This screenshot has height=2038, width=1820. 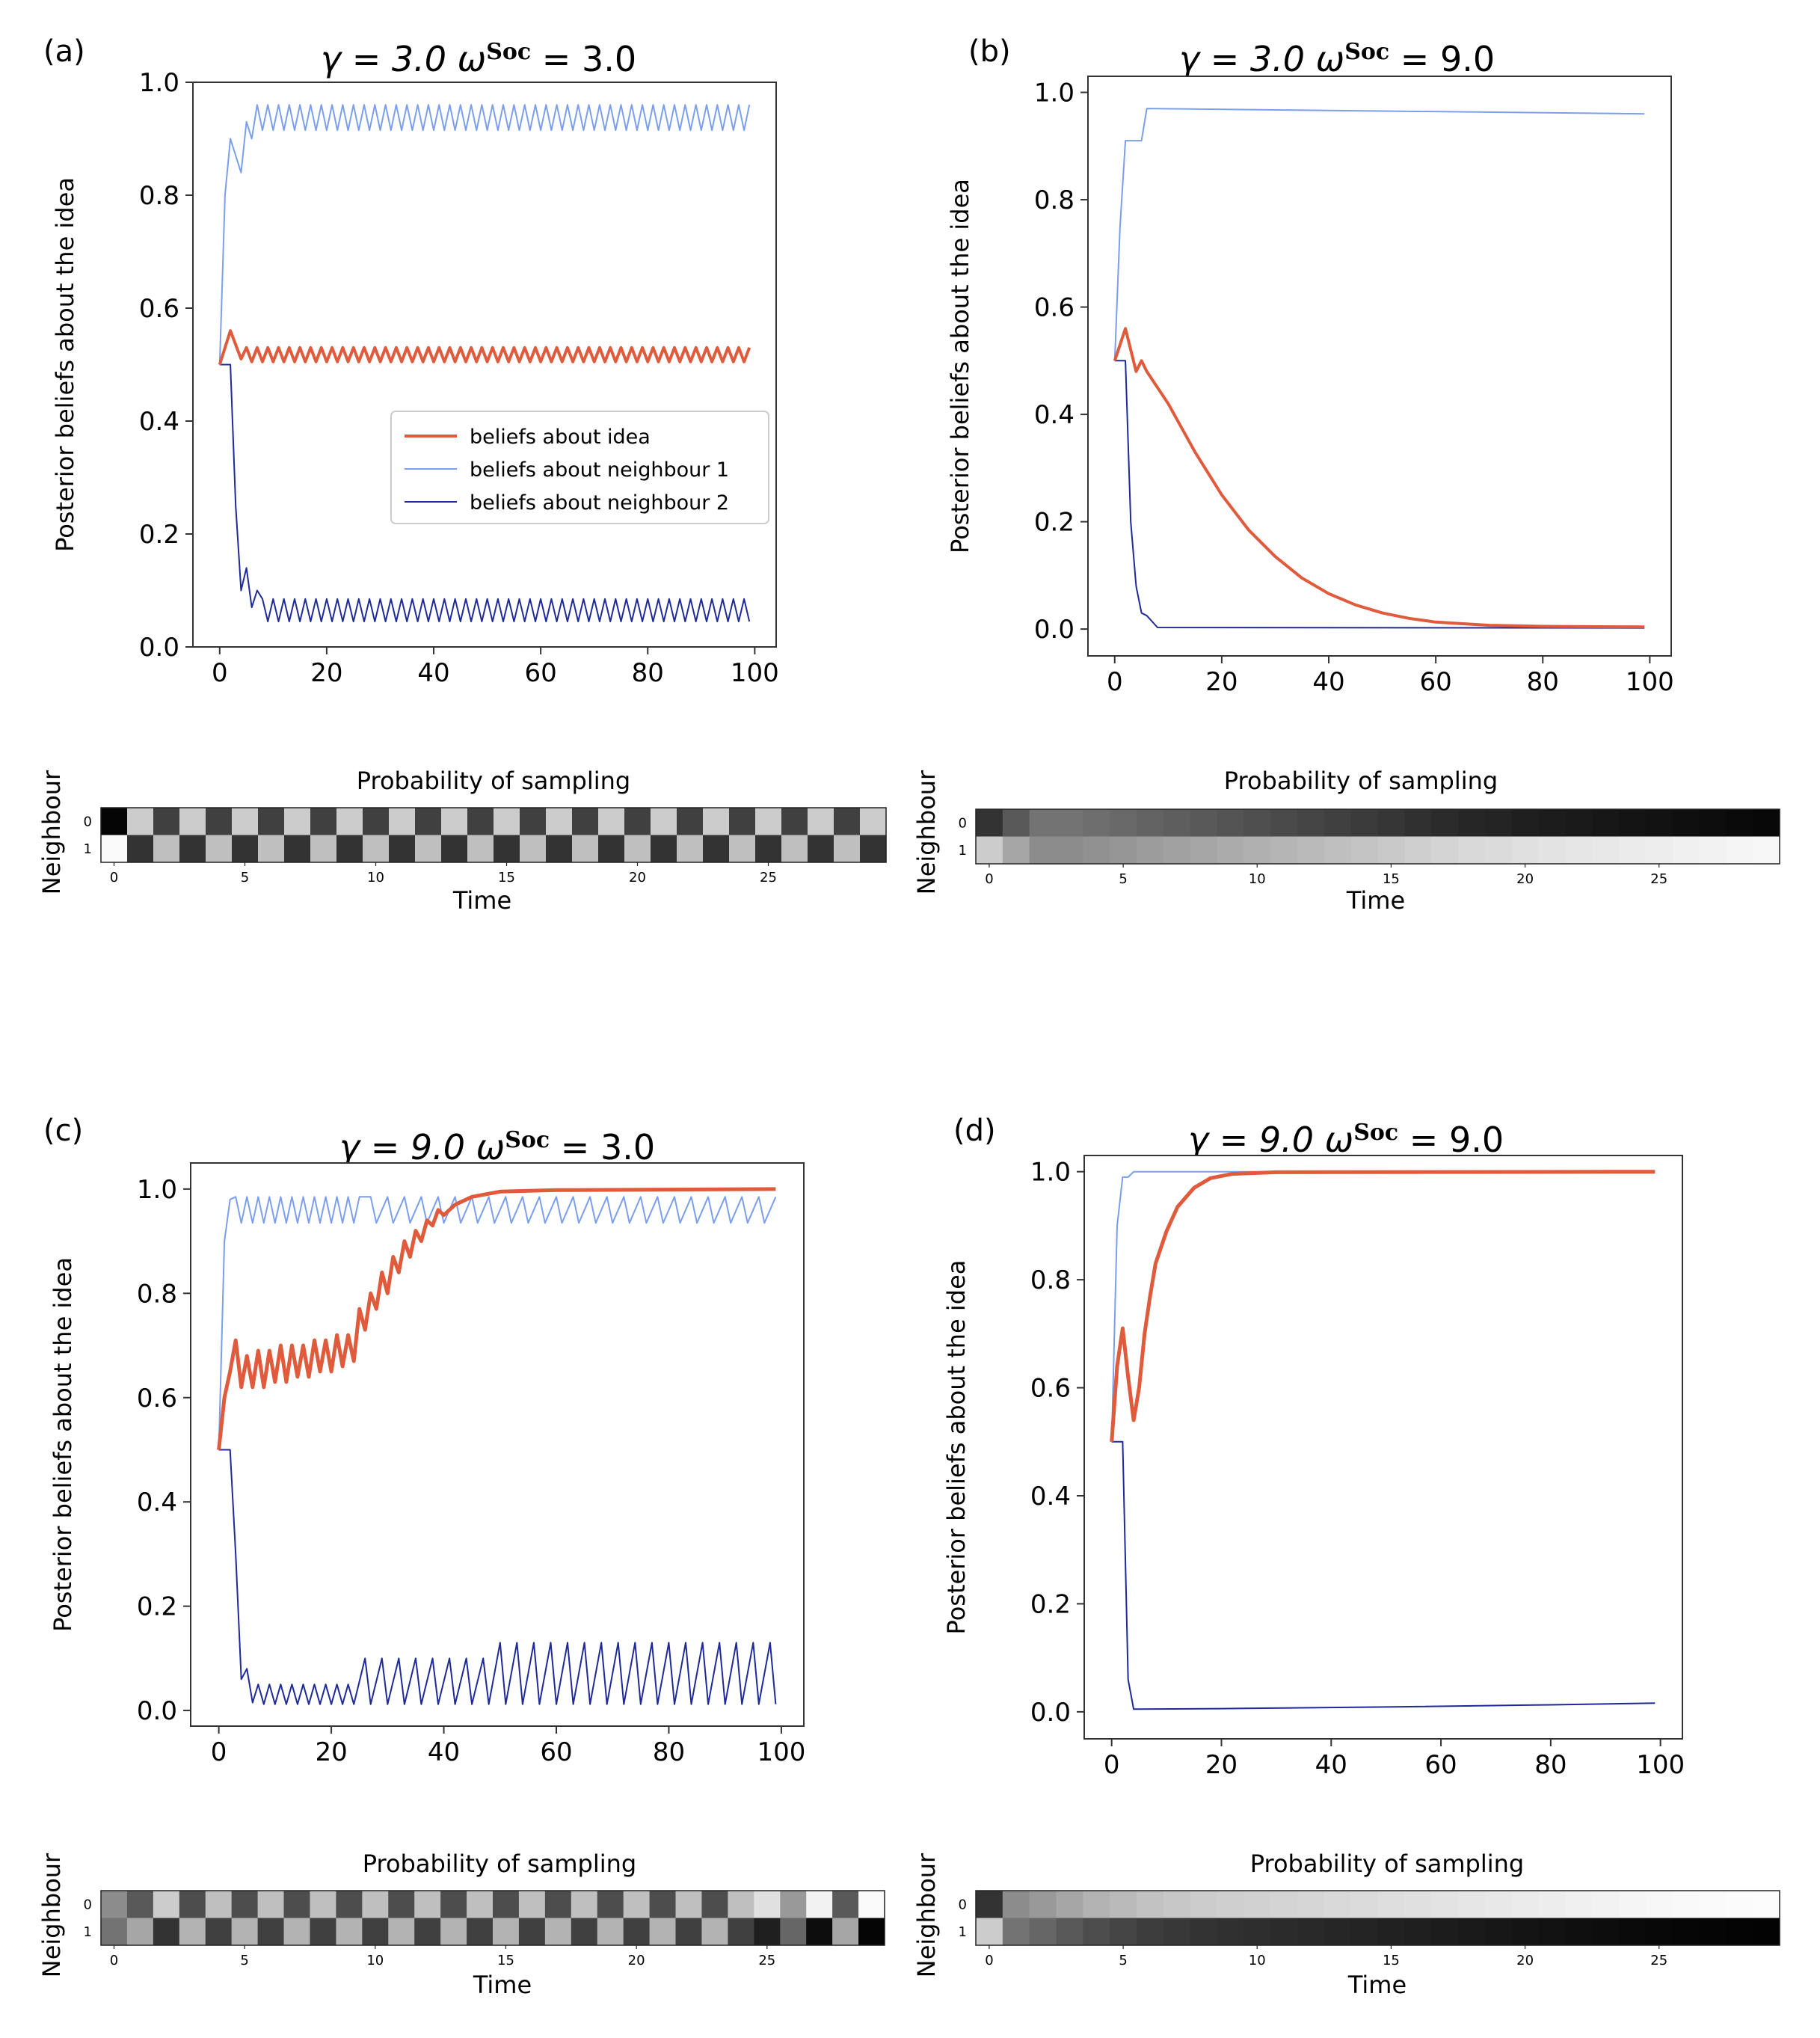 I want to click on series-line-beliefs-about-idea, so click(x=1379, y=478).